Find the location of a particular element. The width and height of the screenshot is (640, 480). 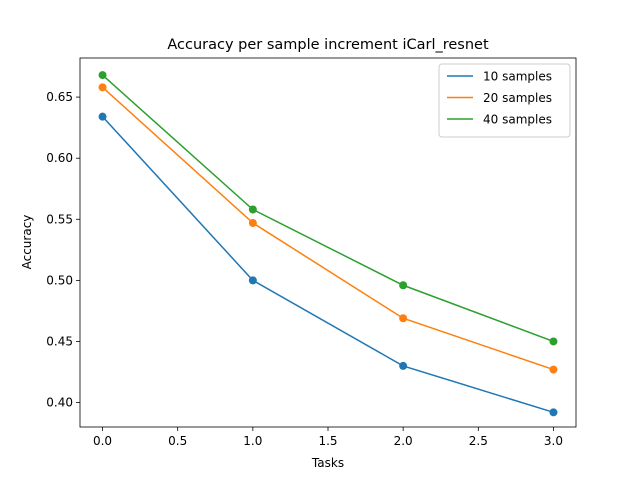

y-tick-label: 0.55 is located at coordinates (59, 219).